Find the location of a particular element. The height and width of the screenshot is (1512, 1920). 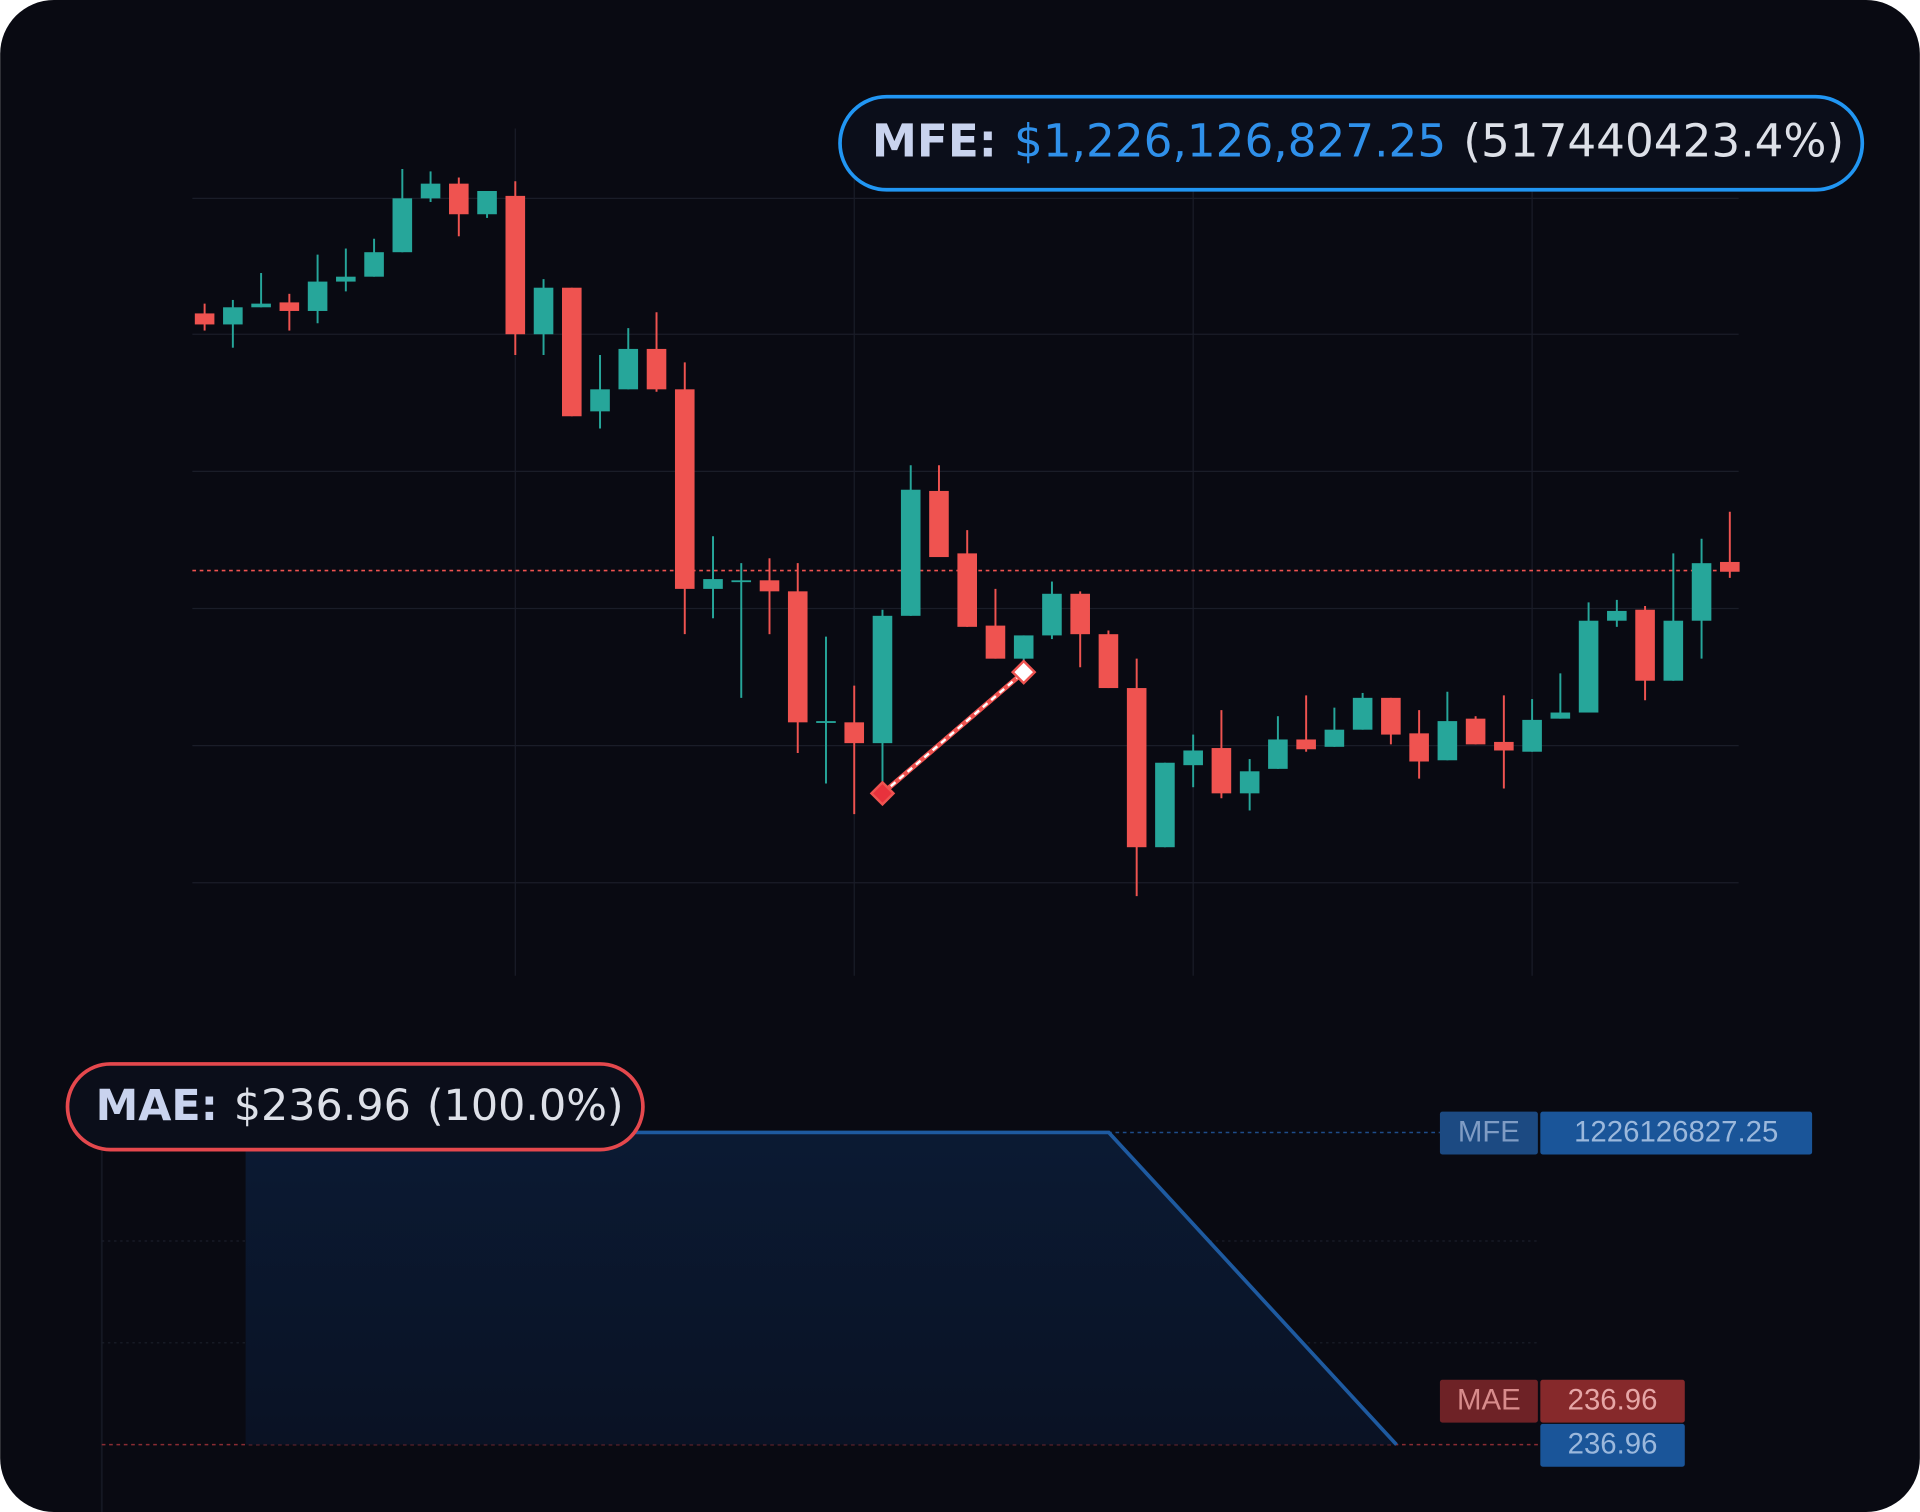

mae-value-text: 236.96 is located at coordinates (1613, 1400).